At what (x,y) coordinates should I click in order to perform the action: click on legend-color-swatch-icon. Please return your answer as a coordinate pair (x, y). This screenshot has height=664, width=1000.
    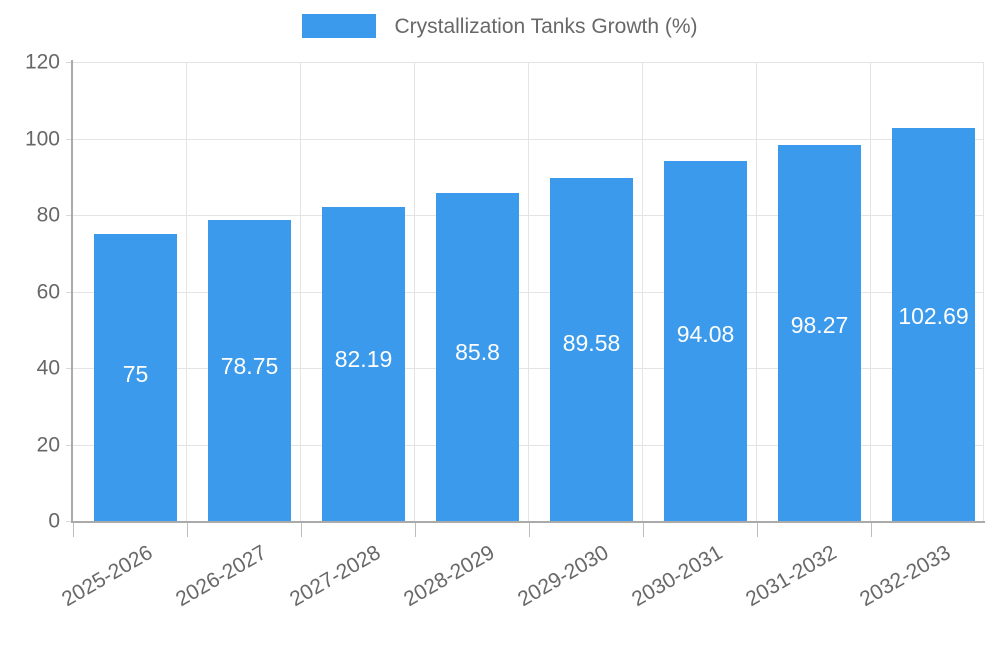
    Looking at the image, I should click on (339, 26).